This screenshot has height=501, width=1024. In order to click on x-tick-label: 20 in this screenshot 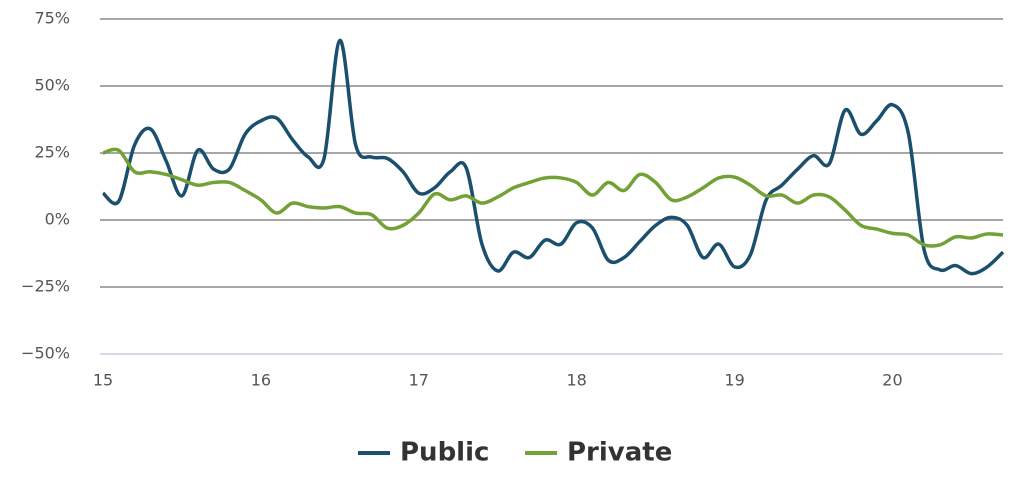, I will do `click(892, 380)`.